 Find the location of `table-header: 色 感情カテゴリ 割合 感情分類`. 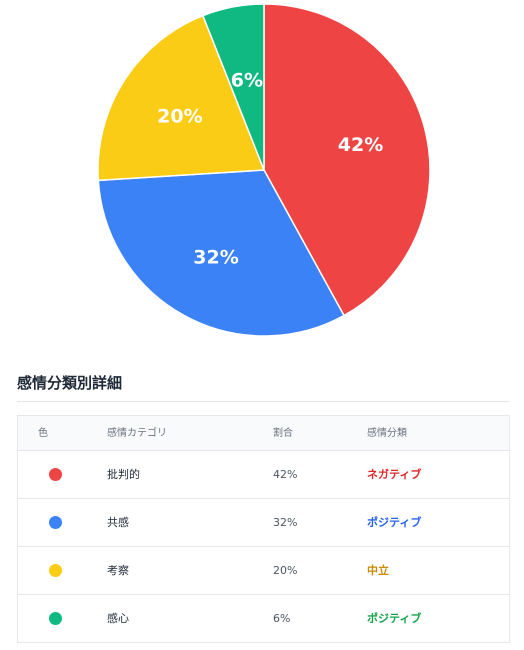

table-header: 色 感情カテゴリ 割合 感情分類 is located at coordinates (263, 433).